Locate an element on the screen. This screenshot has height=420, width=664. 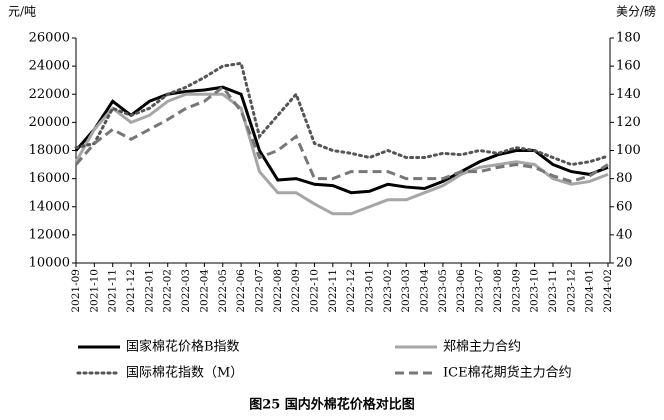
x-tick-label: 2024-01 is located at coordinates (590, 291).